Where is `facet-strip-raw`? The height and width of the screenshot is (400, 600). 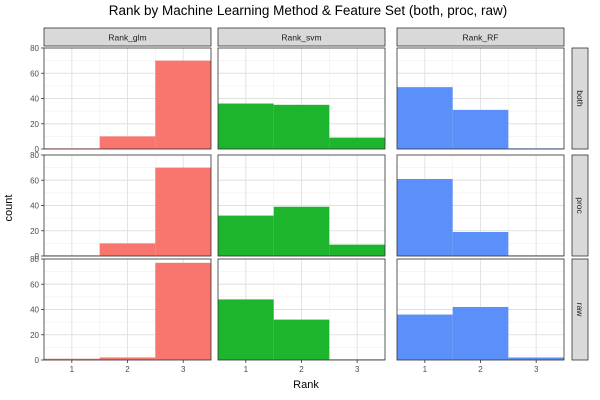 facet-strip-raw is located at coordinates (580, 309).